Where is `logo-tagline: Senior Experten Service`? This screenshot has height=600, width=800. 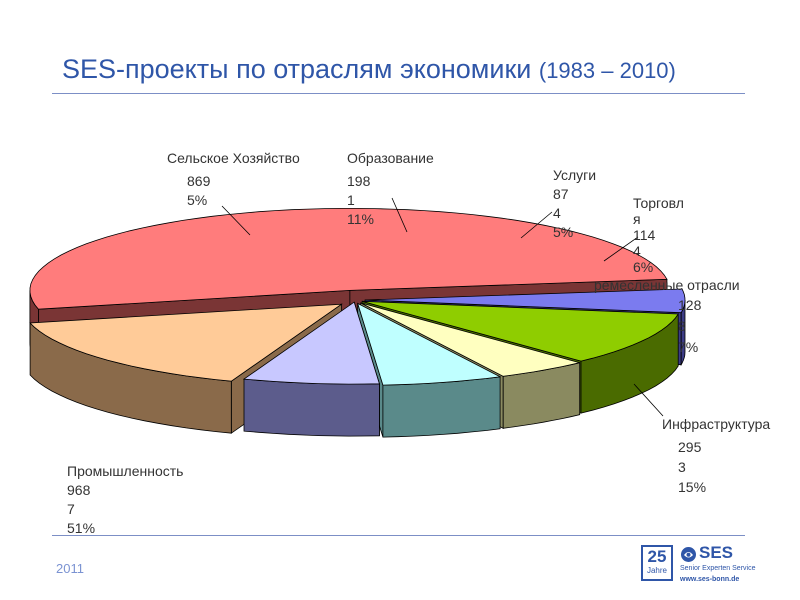
logo-tagline: Senior Experten Service is located at coordinates (718, 568).